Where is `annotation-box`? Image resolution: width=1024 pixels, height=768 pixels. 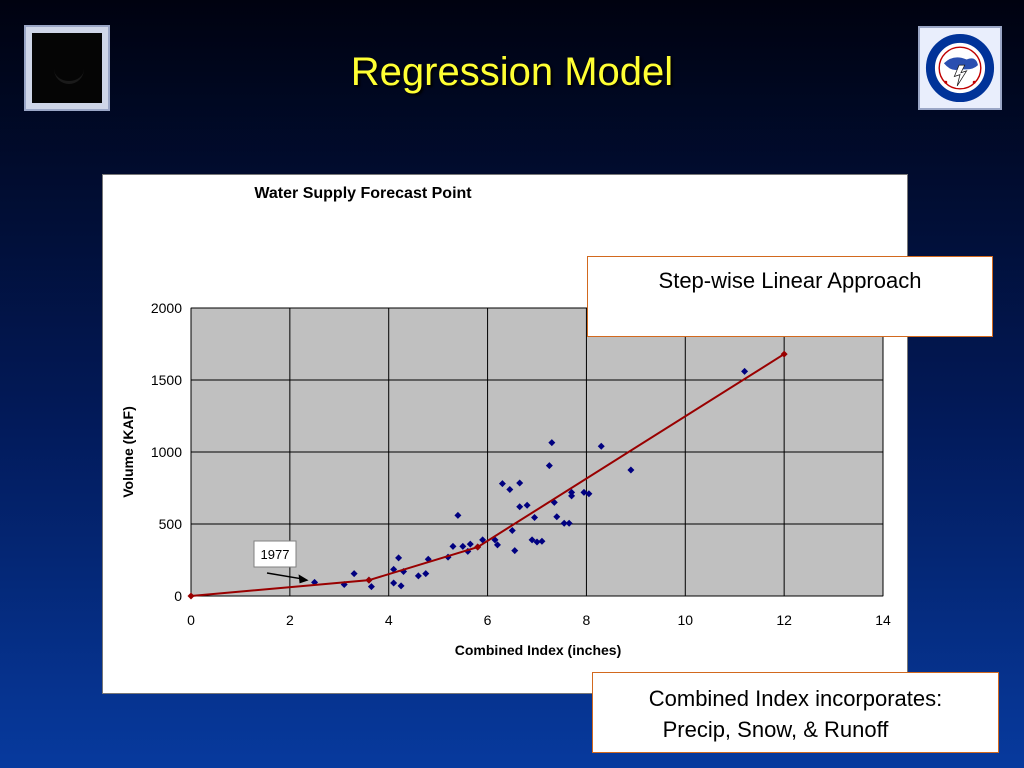
annotation-box is located at coordinates (275, 554).